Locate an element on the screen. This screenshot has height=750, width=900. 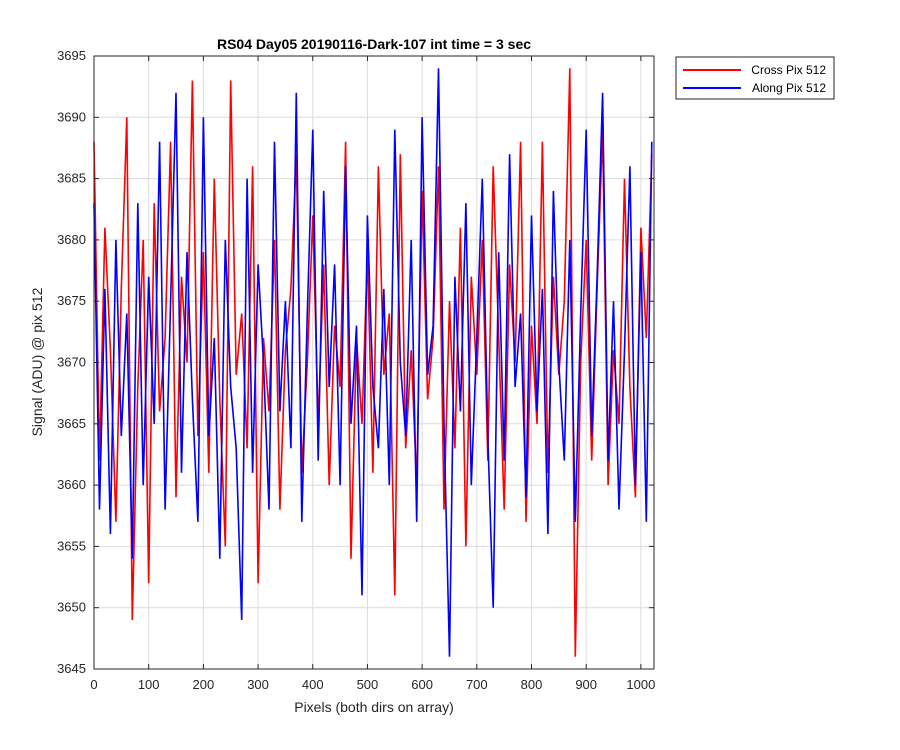
x-tick-label: 300 is located at coordinates (258, 684).